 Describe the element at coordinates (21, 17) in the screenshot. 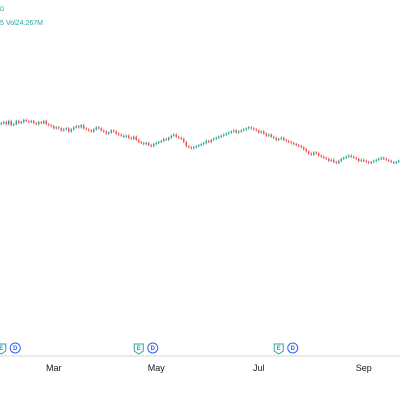

I see `chart-legend: D 5 Vol24.267M` at that location.